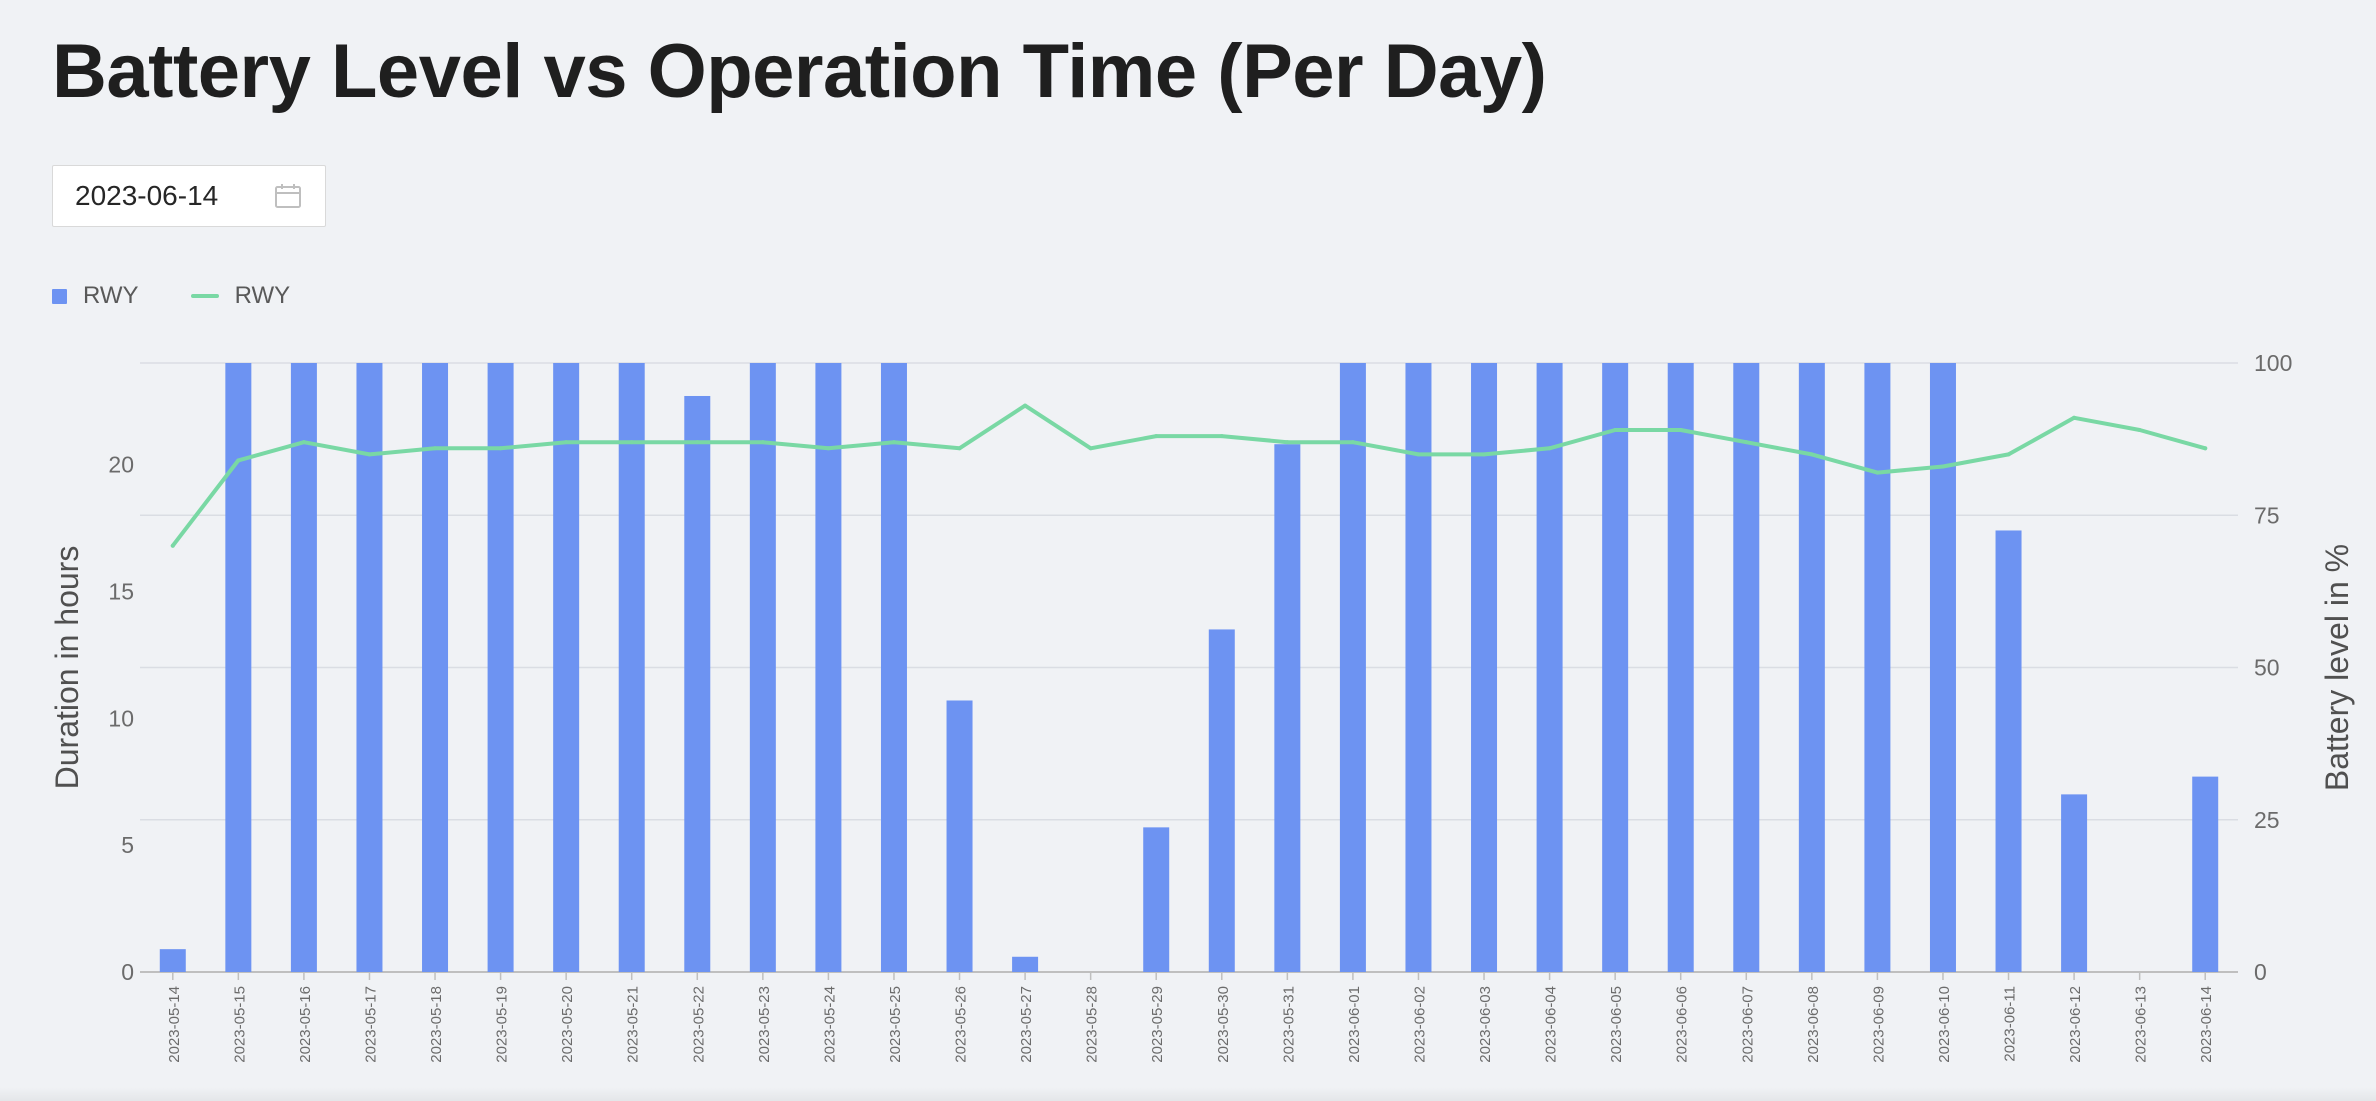 This screenshot has width=2376, height=1101. I want to click on calendar-icon, so click(288, 196).